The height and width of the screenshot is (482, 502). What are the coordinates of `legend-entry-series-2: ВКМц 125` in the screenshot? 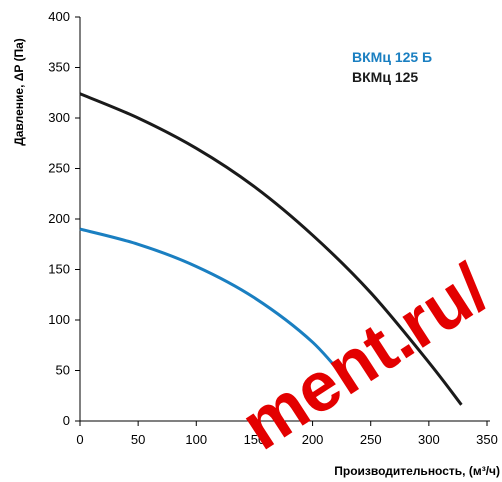 It's located at (385, 77).